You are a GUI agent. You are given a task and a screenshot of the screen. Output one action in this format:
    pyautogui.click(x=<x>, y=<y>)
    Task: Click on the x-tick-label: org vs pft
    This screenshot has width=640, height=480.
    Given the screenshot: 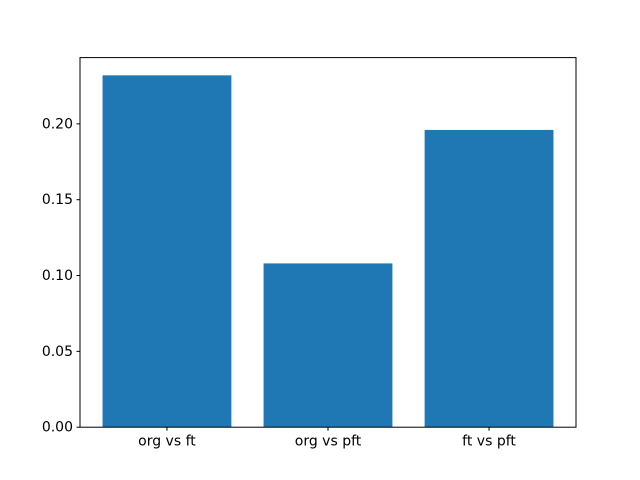 What is the action you would take?
    pyautogui.click(x=328, y=442)
    